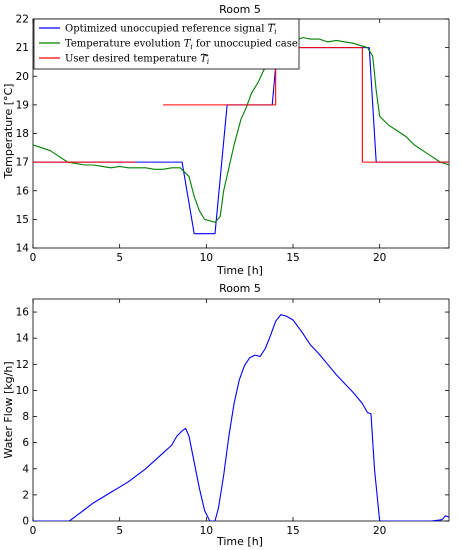 The image size is (461, 550). Describe the element at coordinates (239, 270) in the screenshot. I see `temperature-chart-xlabel: Time [h]` at that location.